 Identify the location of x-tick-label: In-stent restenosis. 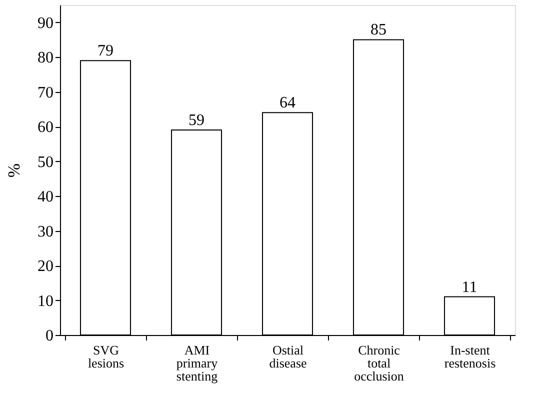
(470, 356).